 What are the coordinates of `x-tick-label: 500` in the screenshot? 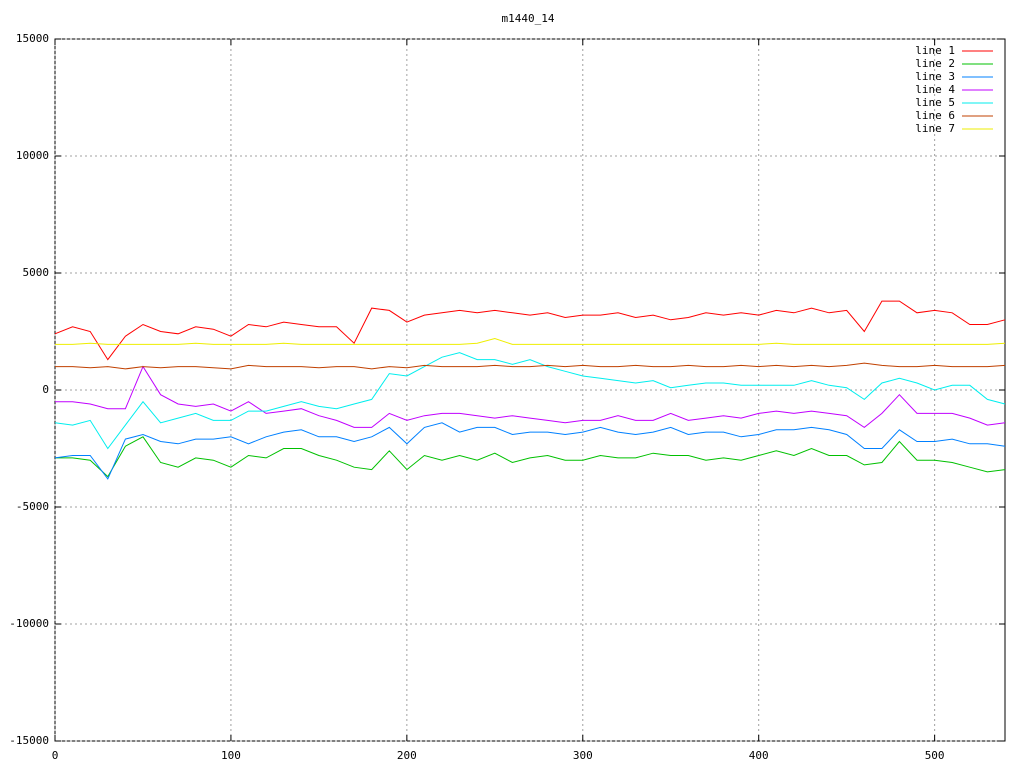 It's located at (935, 755).